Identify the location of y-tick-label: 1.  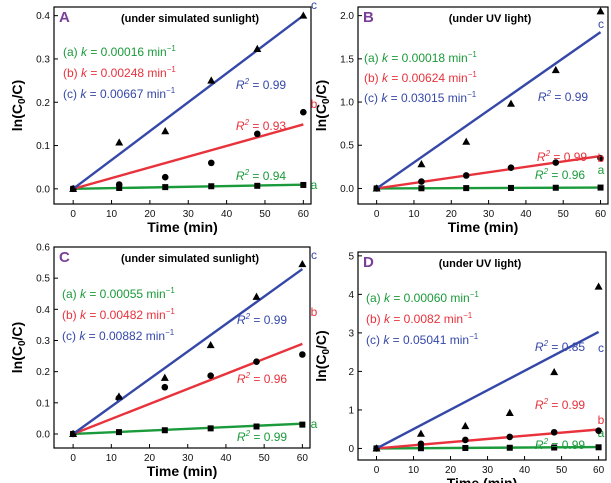
(351, 410).